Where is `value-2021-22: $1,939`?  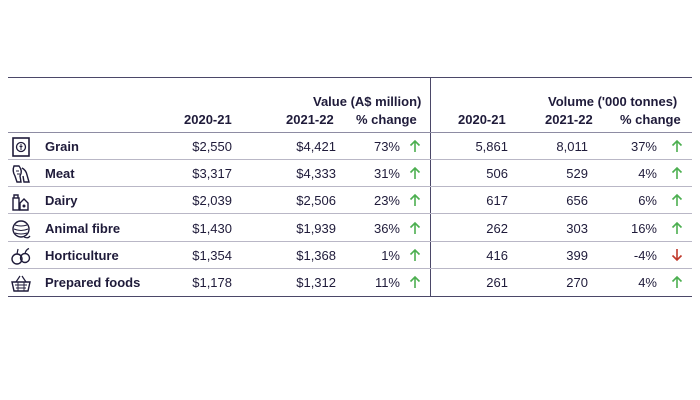 value-2021-22: $1,939 is located at coordinates (316, 228).